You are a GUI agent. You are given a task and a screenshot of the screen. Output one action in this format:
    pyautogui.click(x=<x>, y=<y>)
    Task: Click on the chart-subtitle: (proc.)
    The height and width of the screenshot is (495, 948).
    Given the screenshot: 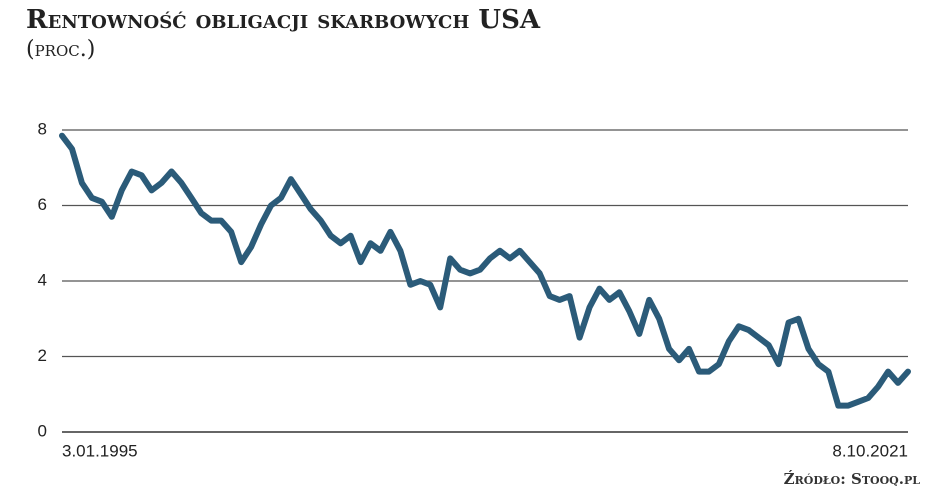 What is the action you would take?
    pyautogui.click(x=60, y=49)
    